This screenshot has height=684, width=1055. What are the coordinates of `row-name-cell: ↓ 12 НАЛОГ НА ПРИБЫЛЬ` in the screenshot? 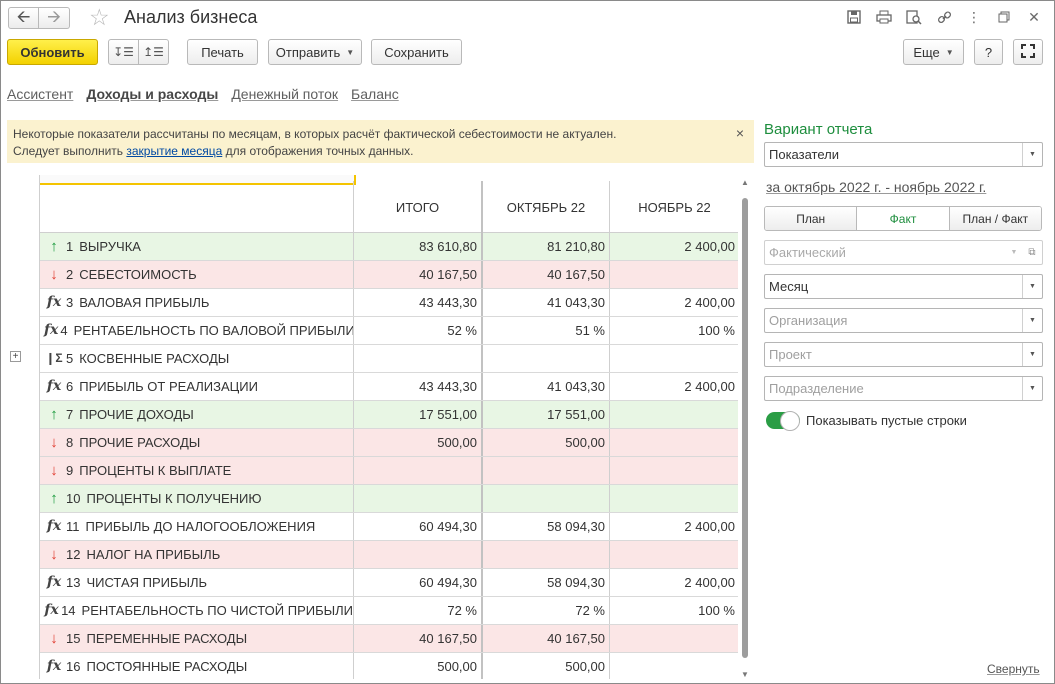 It's located at (196, 554).